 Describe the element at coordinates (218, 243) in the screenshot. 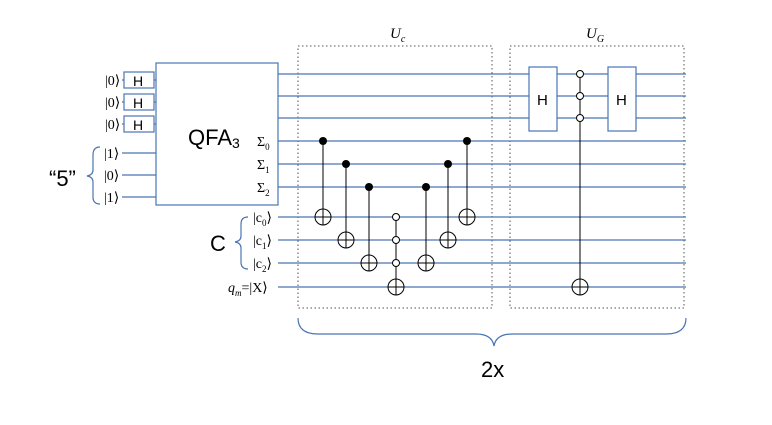

I see `c-register-label: C` at that location.